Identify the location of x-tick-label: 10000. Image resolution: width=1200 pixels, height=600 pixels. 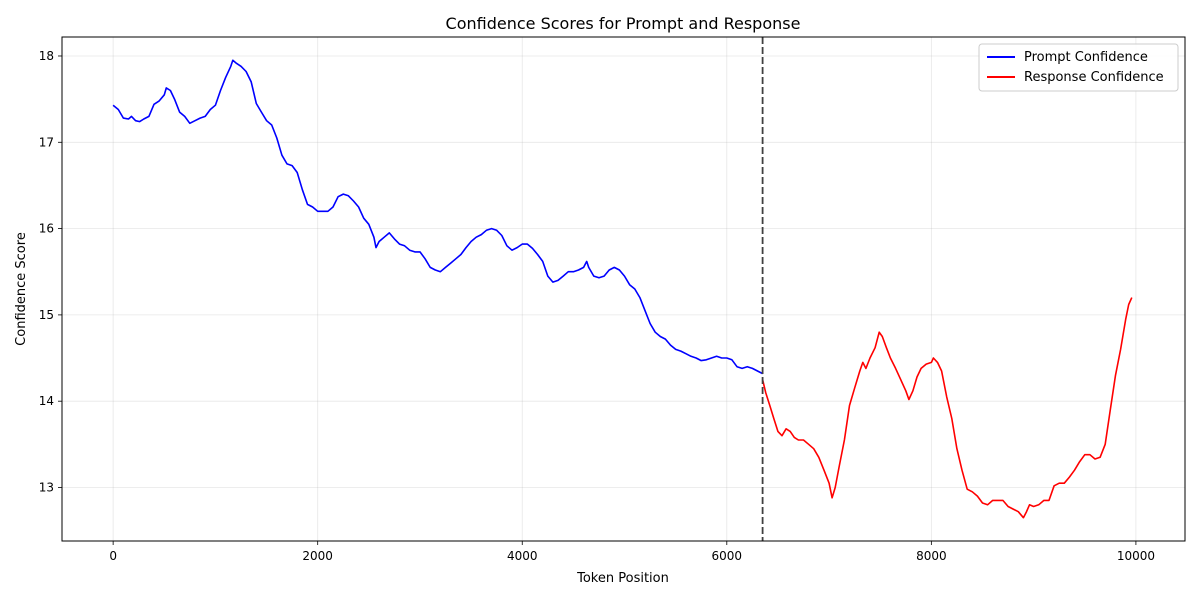
(1136, 556).